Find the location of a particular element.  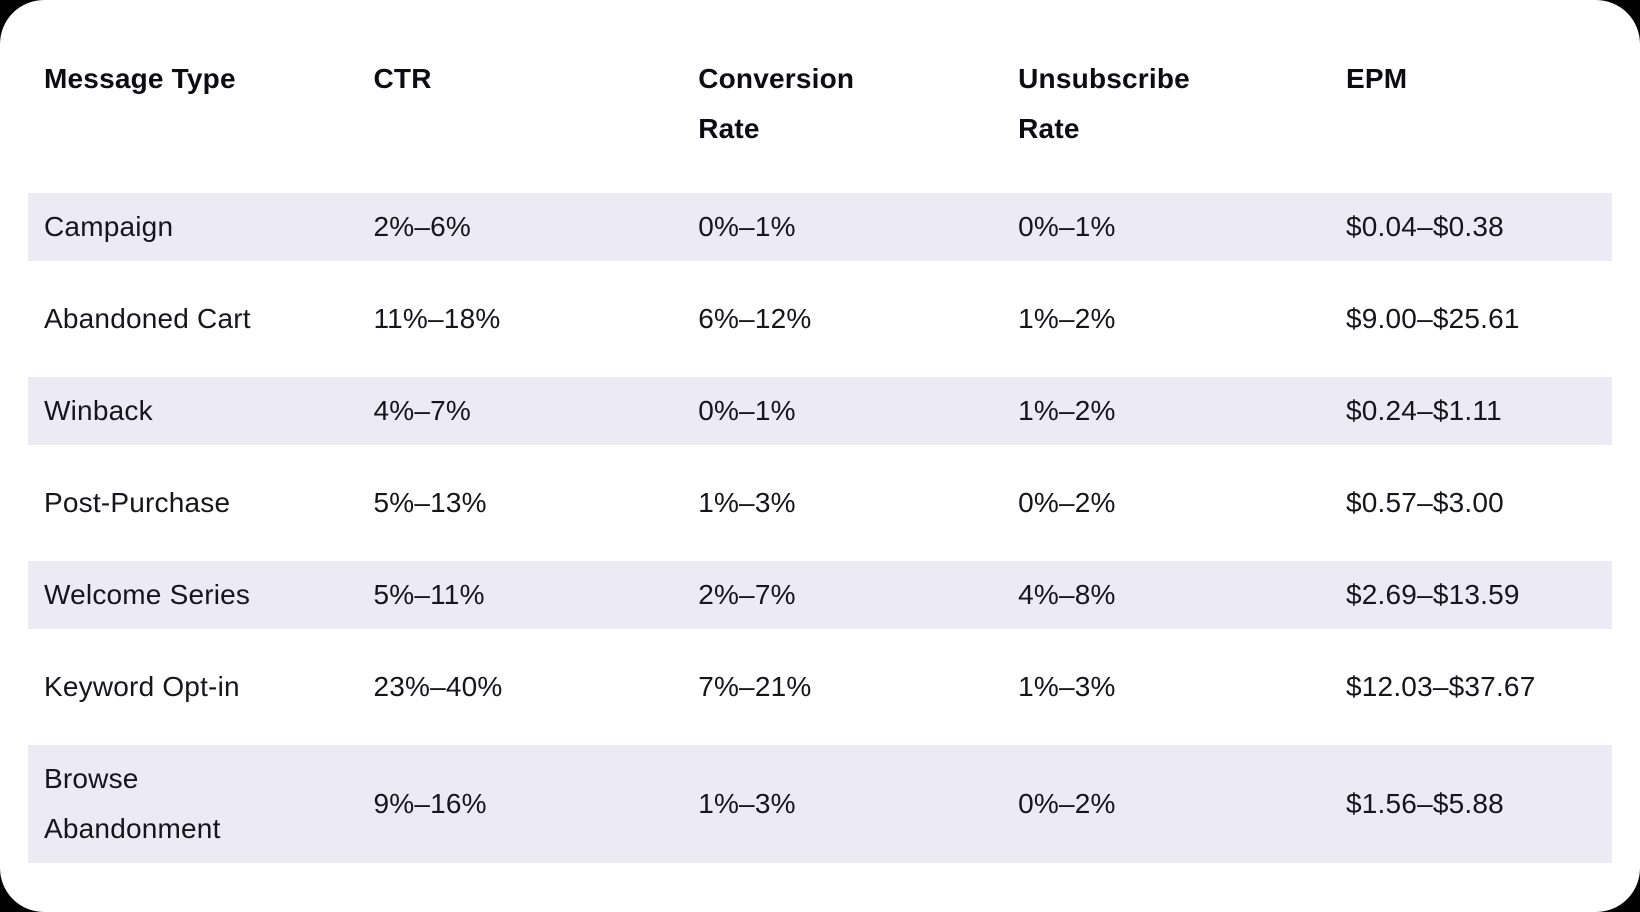

cell-message-type: Campaign is located at coordinates (193, 227).